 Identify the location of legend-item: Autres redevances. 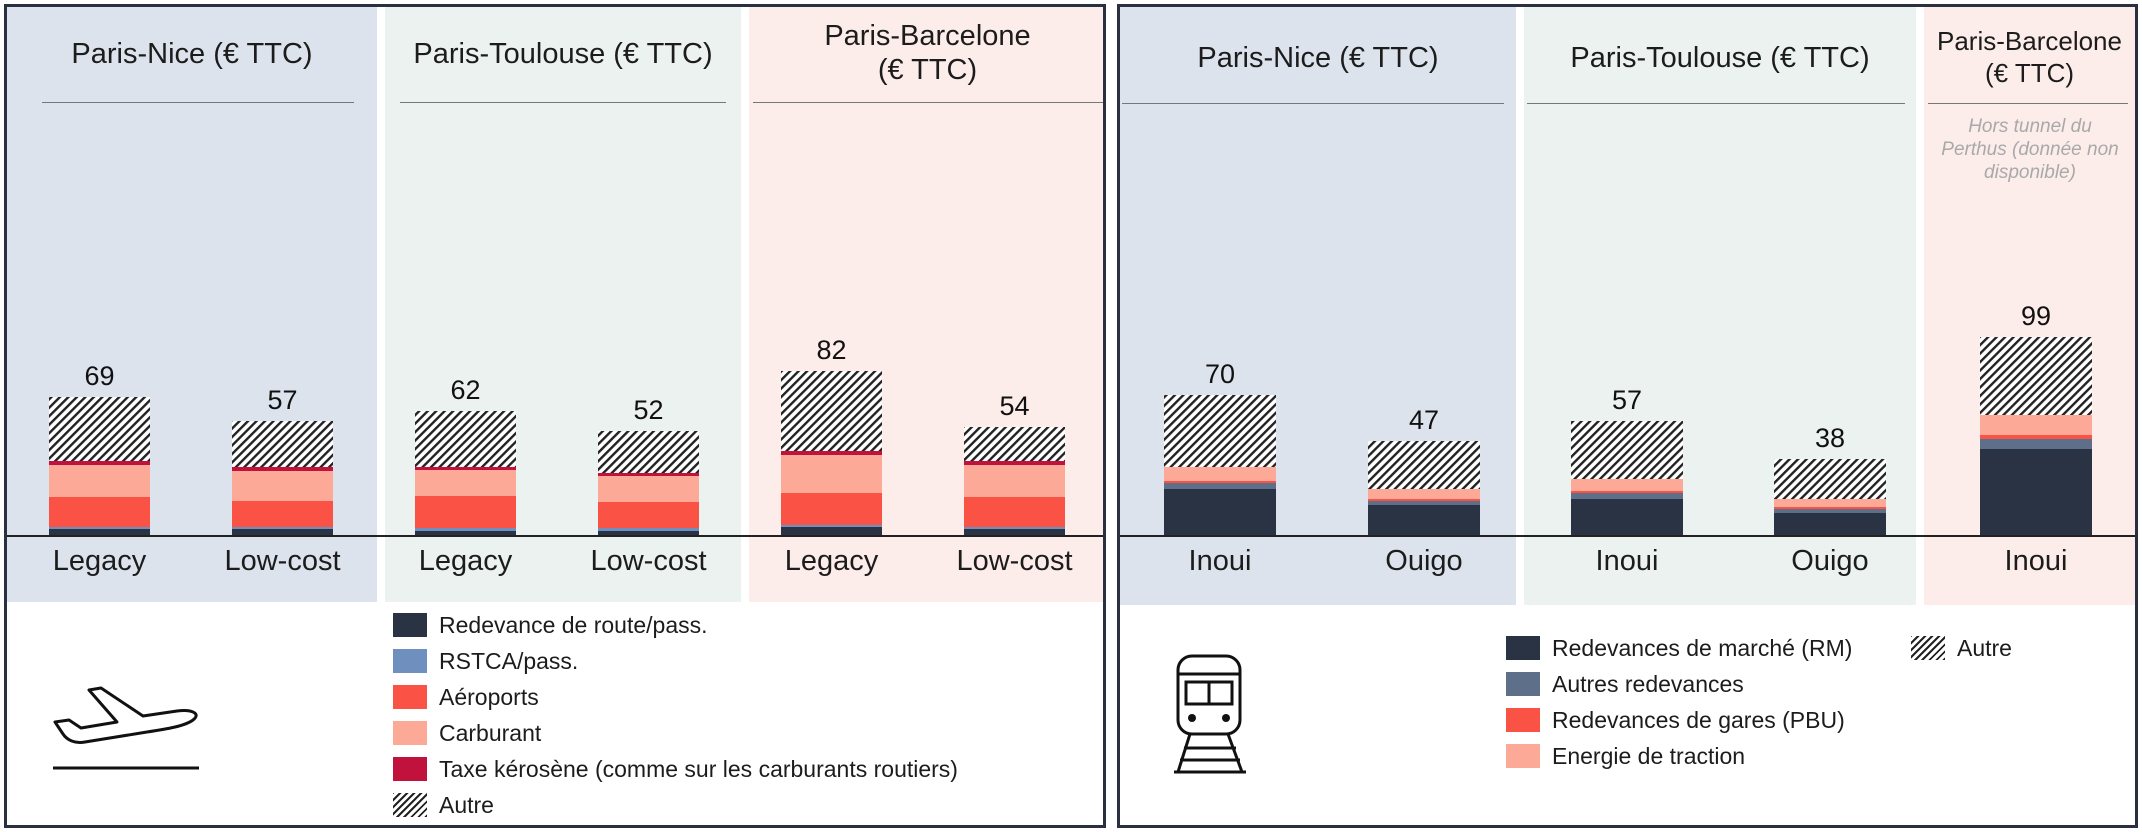
(1625, 684).